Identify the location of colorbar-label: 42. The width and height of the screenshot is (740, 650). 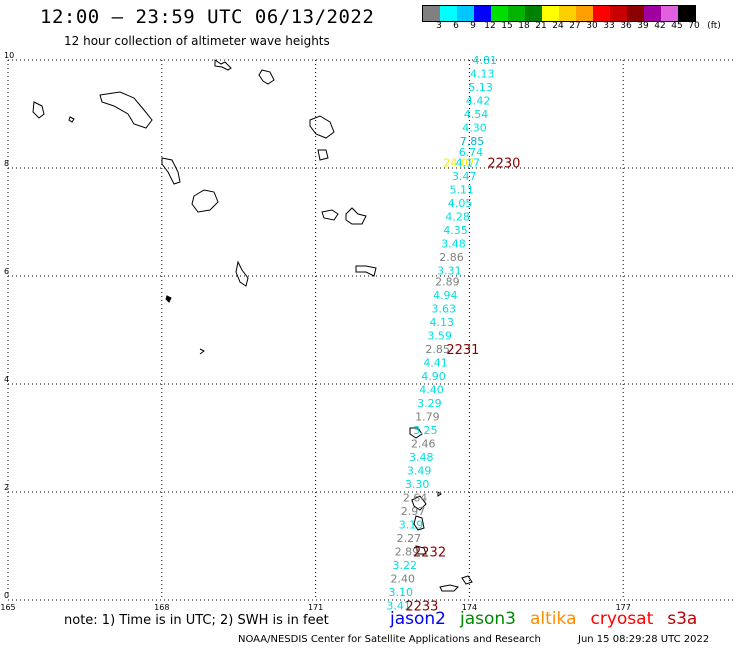
(660, 26).